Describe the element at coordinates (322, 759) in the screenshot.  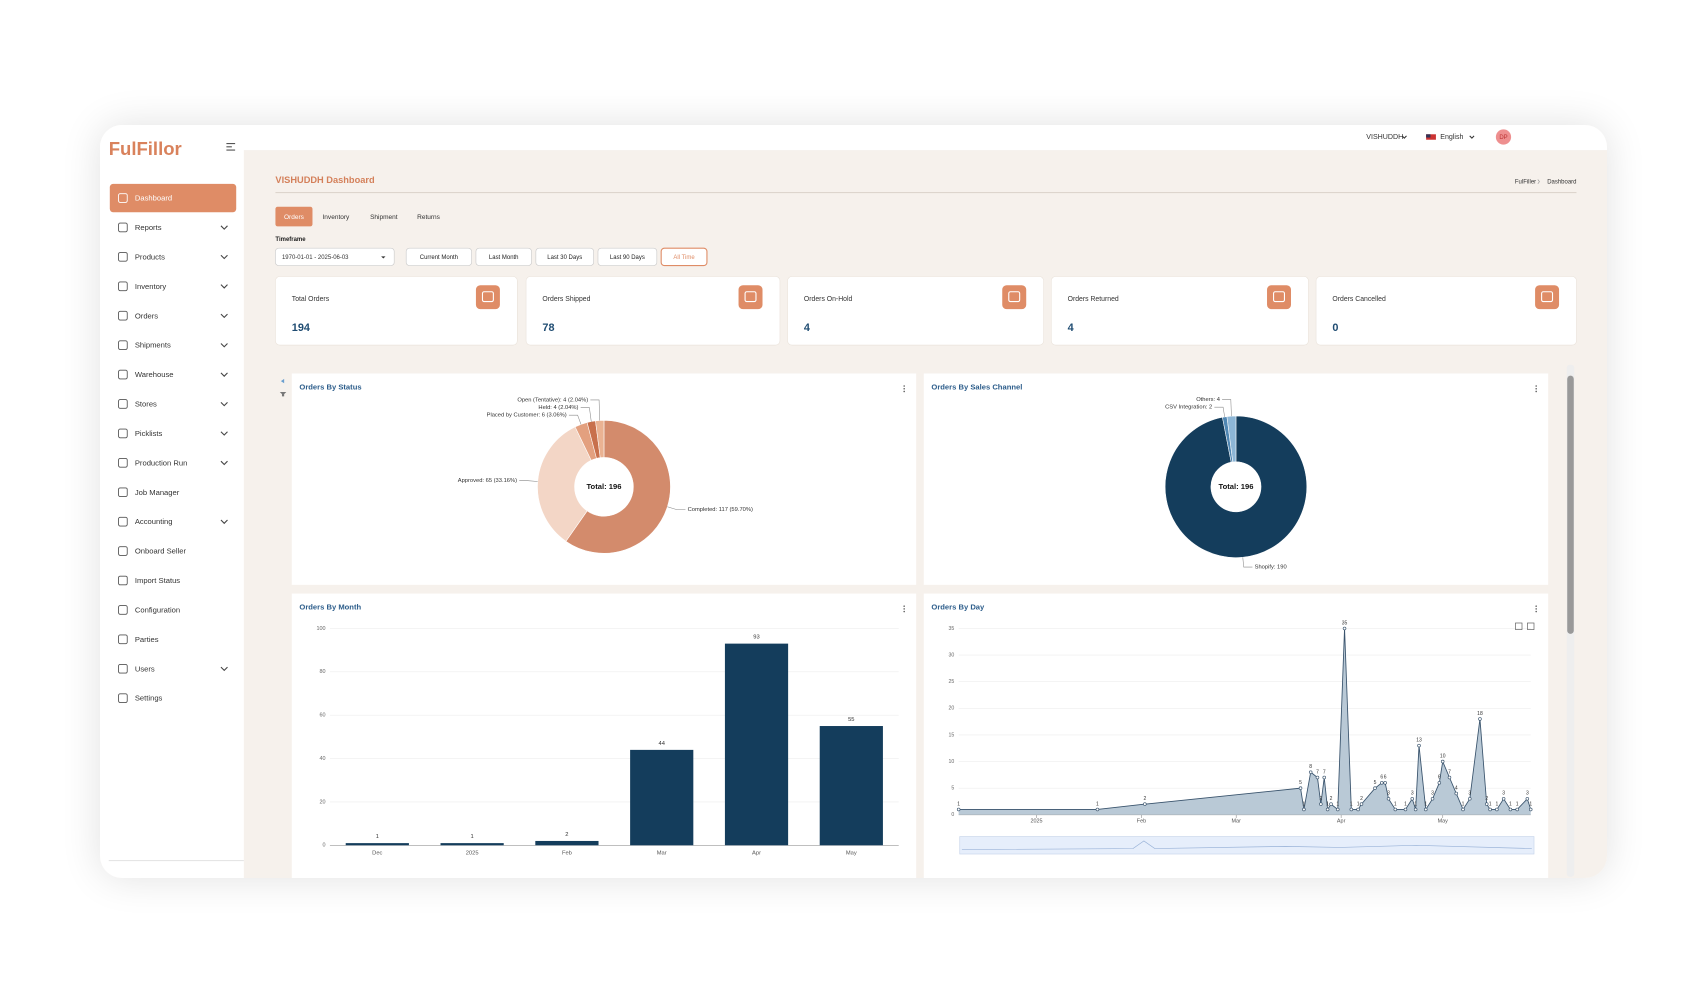
I see `y-tick-label: 40` at that location.